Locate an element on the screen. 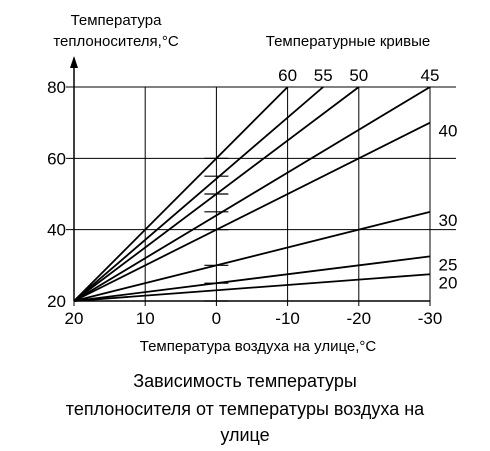  caption-line-2: теплоносителя от температуры воздуха на is located at coordinates (245, 409).